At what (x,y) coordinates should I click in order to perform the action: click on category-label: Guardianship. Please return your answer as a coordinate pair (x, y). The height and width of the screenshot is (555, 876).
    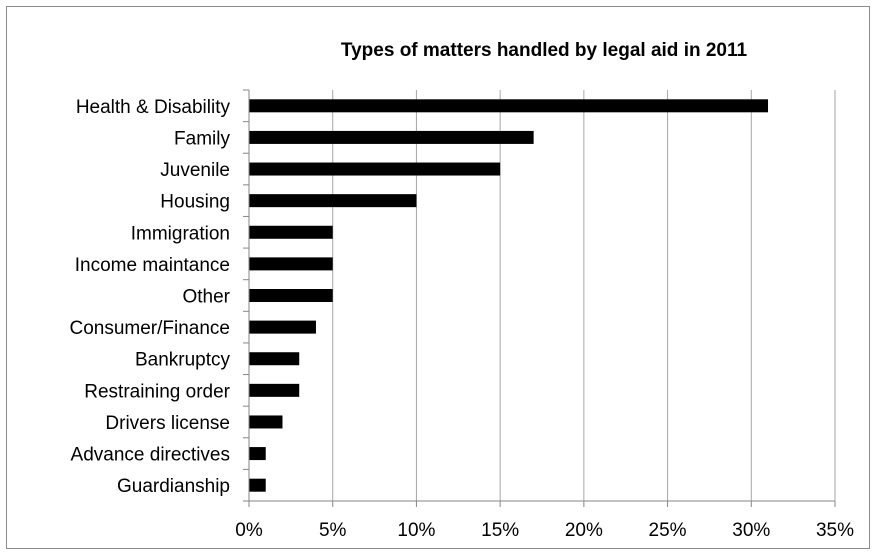
    Looking at the image, I should click on (173, 486).